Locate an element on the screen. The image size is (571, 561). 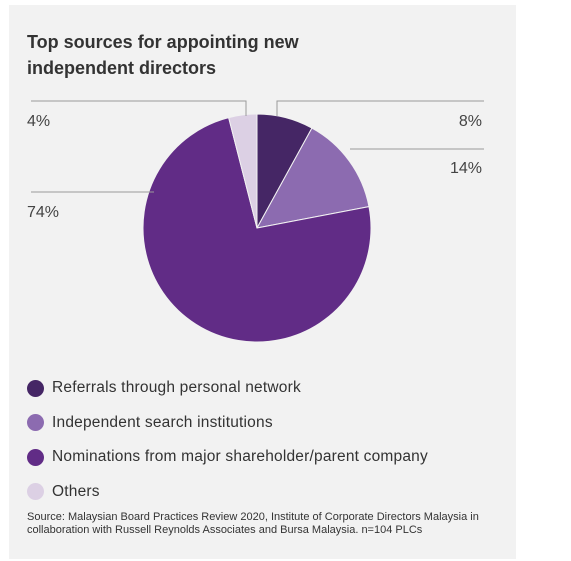
legend-item: Referrals through personal network is located at coordinates (227, 388).